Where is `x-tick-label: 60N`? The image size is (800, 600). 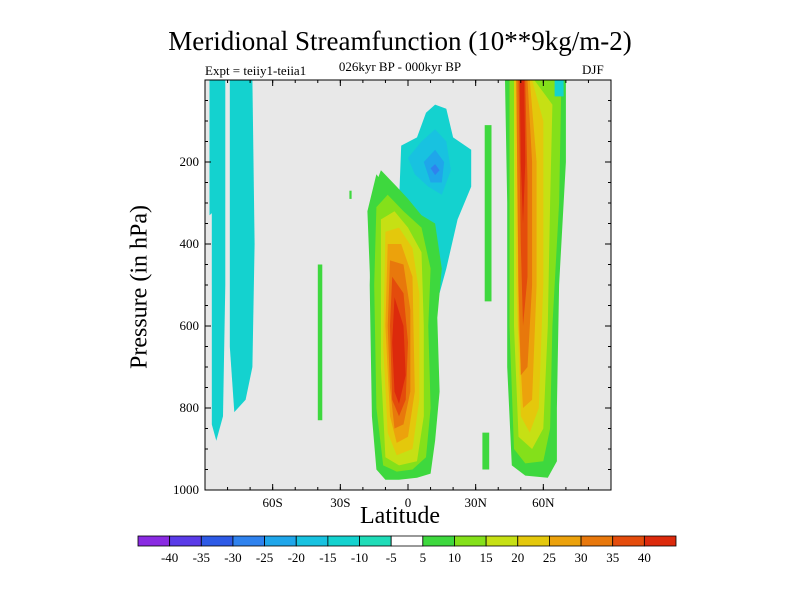 x-tick-label: 60N is located at coordinates (543, 502).